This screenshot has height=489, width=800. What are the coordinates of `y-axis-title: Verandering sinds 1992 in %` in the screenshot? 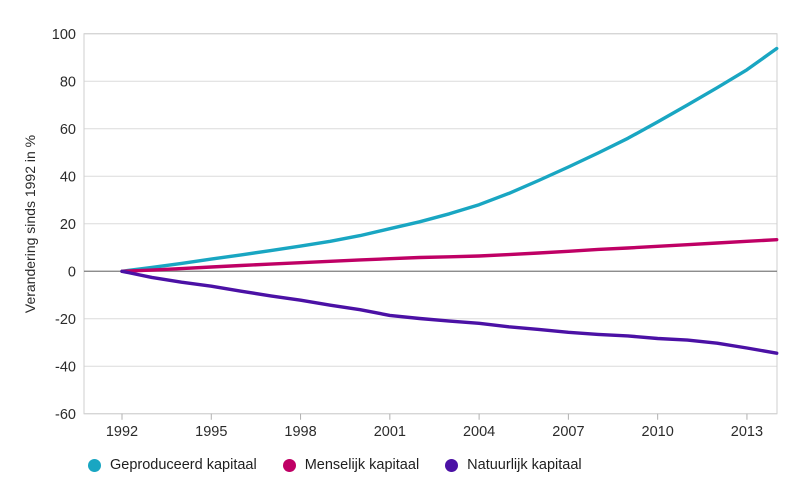 It's located at (30, 224).